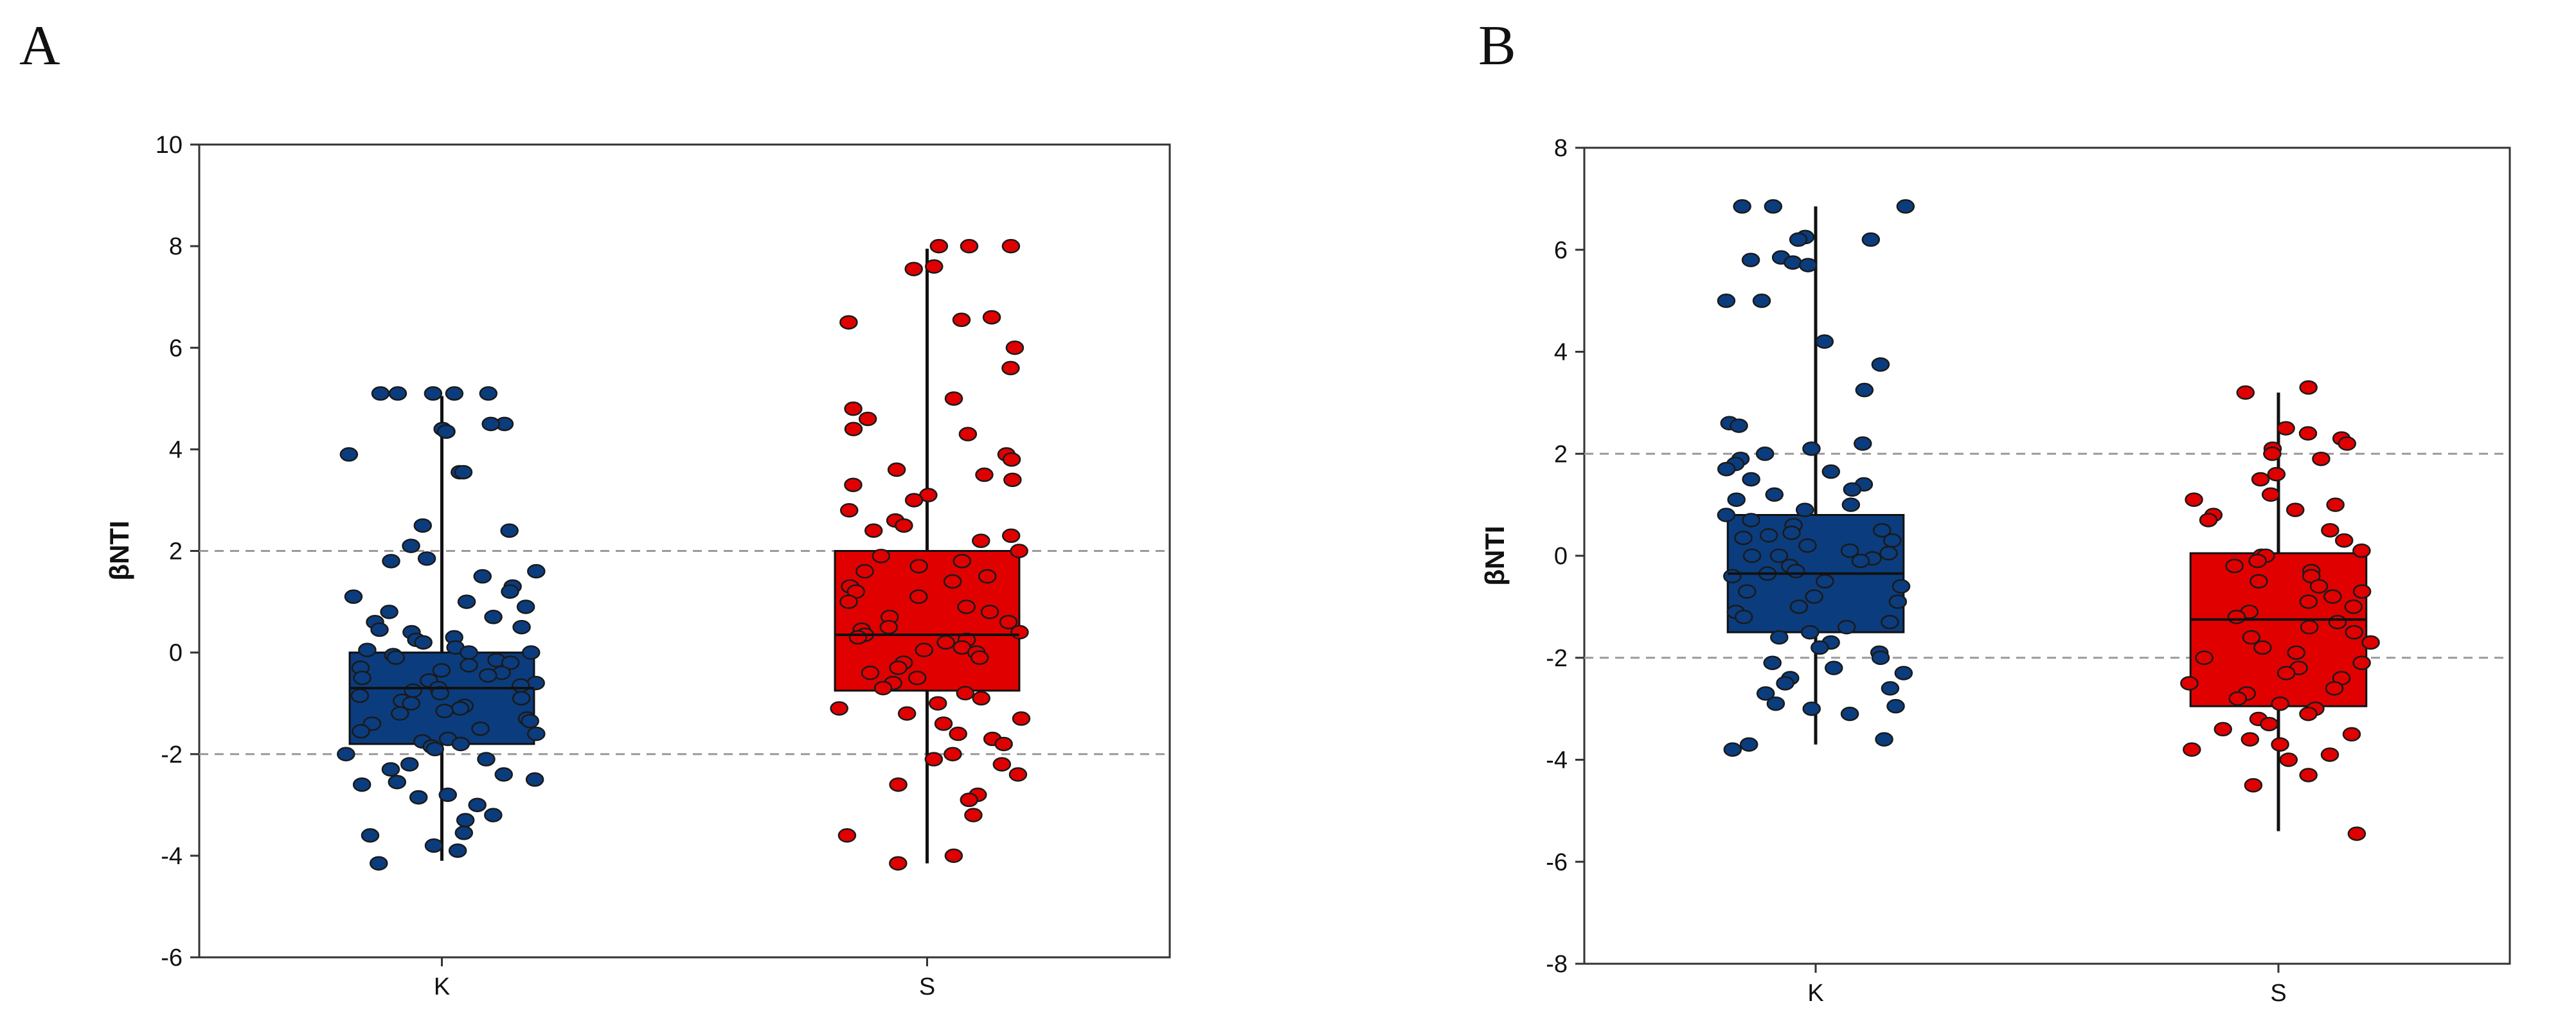 The height and width of the screenshot is (1028, 2576). What do you see at coordinates (1497, 46) in the screenshot?
I see `panel-label: B` at bounding box center [1497, 46].